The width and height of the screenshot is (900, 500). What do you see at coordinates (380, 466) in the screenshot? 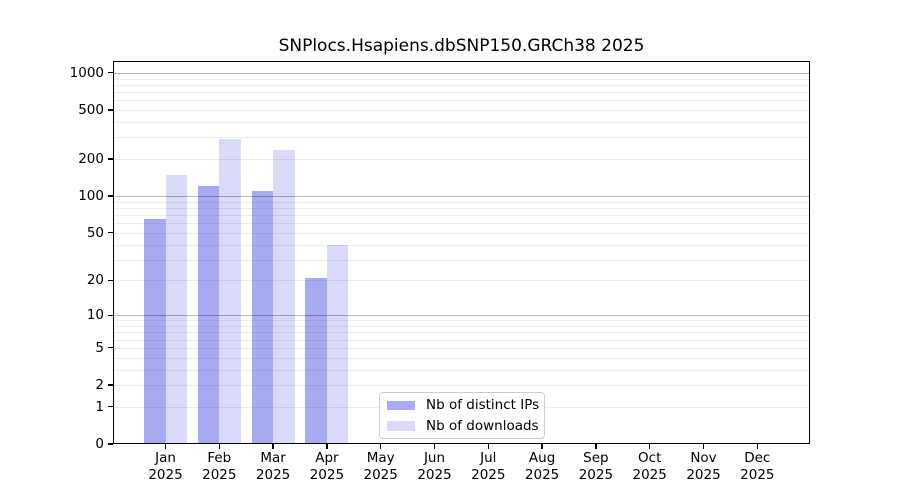
I see `x-axis-tick-label: May 2025` at bounding box center [380, 466].